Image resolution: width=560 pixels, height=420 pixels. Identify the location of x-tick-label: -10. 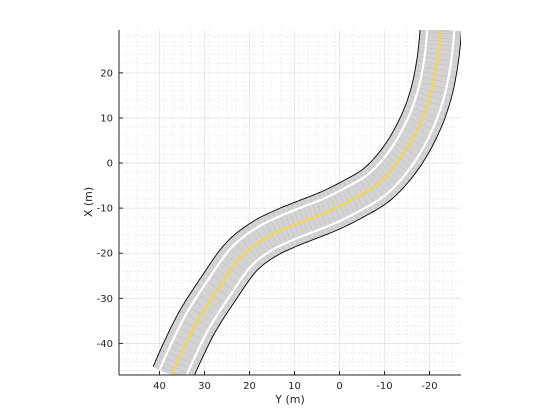
(384, 386).